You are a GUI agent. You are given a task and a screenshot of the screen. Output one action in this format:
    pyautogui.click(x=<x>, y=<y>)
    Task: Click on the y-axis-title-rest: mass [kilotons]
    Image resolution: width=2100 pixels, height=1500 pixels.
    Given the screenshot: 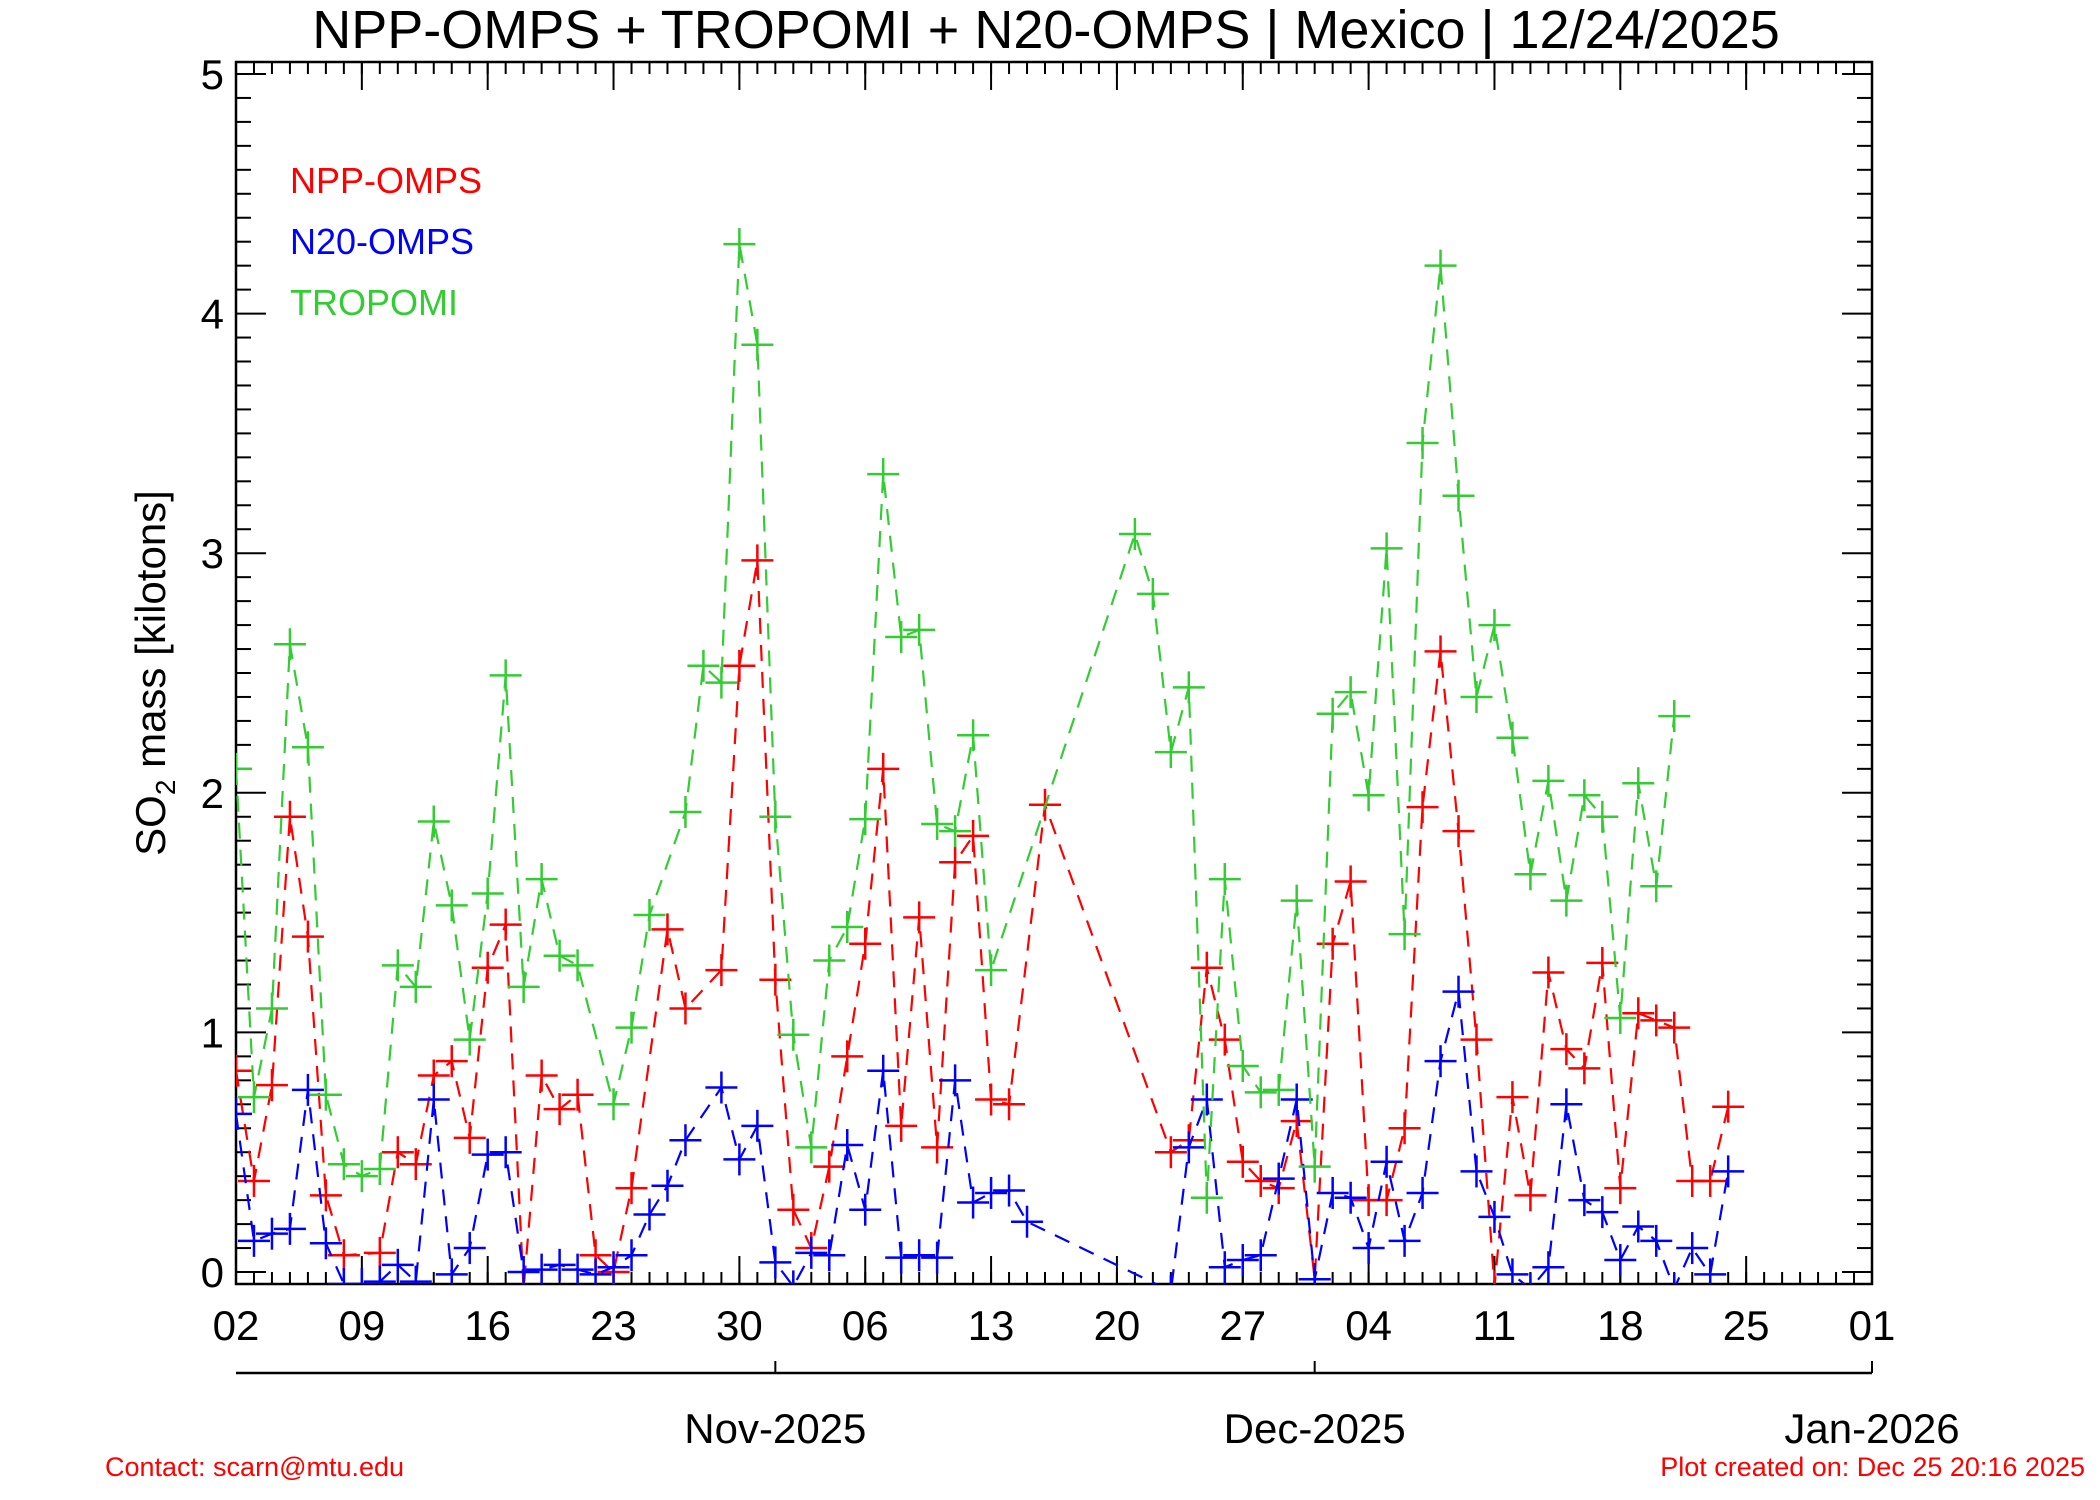 What is the action you would take?
    pyautogui.click(x=150, y=634)
    